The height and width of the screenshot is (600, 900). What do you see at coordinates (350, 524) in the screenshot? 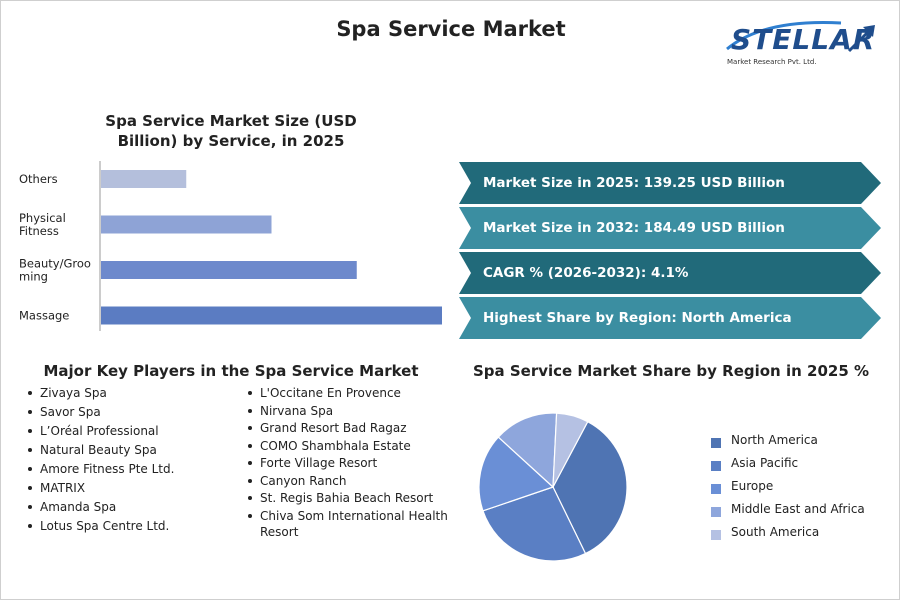
I see `player-item: Chiva Som International Health Resort` at bounding box center [350, 524].